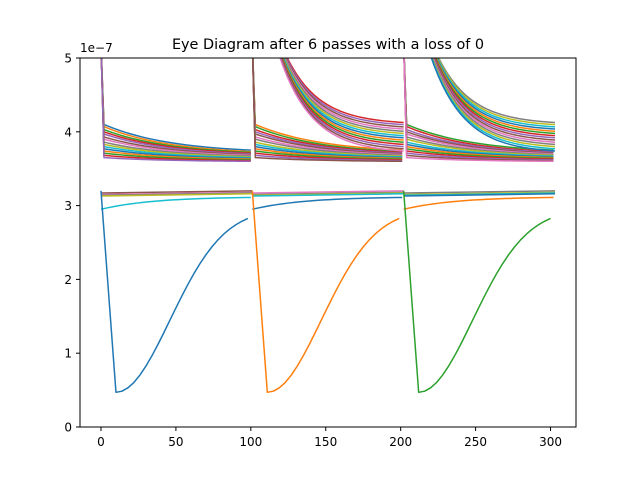 This screenshot has width=640, height=480. Describe the element at coordinates (68, 206) in the screenshot. I see `y-tick-label: 3` at that location.